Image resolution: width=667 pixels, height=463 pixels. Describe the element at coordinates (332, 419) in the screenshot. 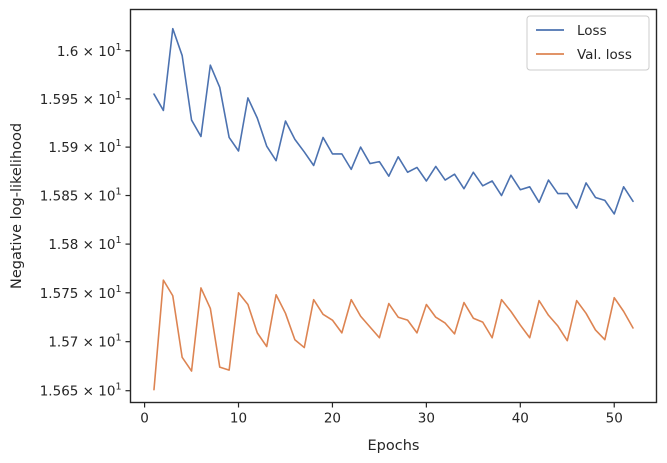

I see `x-tick-label: 20` at that location.